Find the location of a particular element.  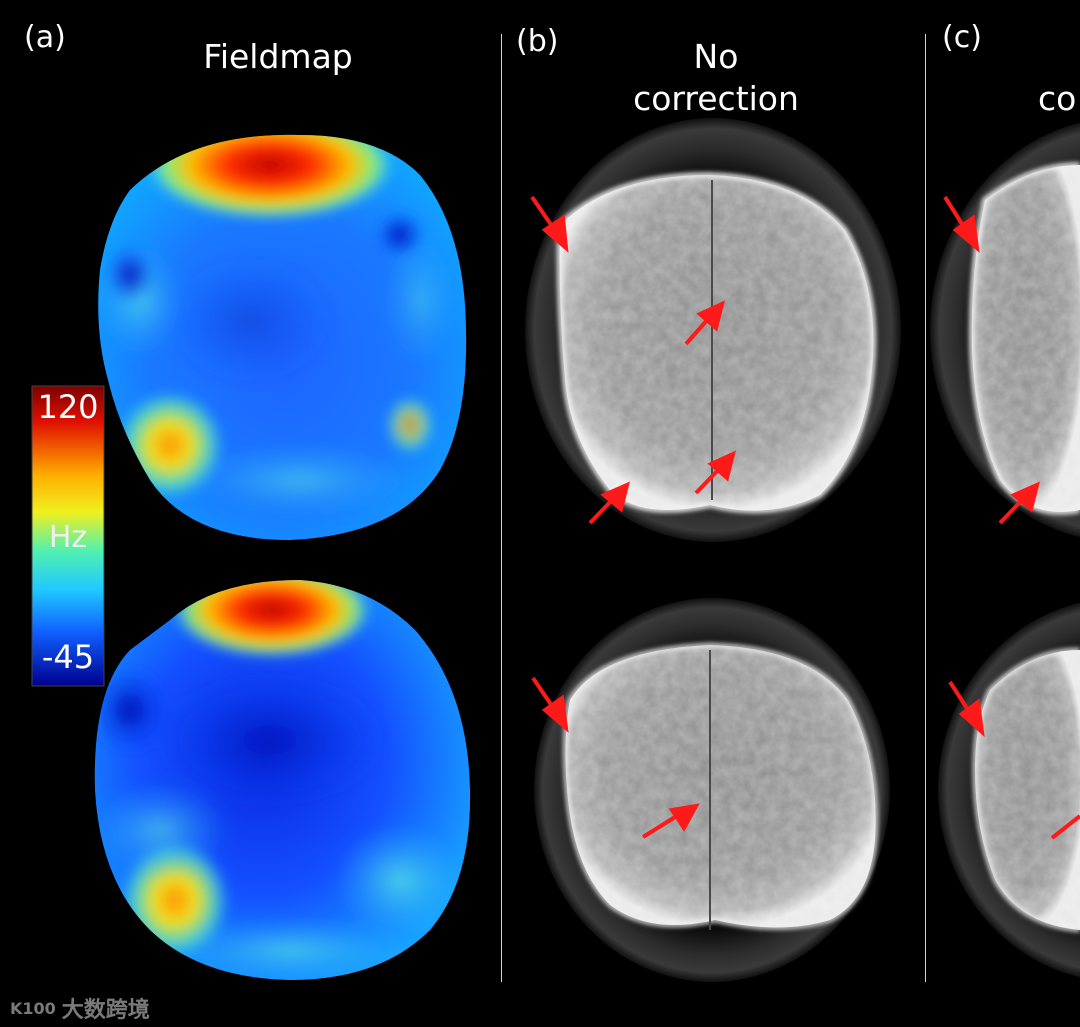

colorbar-unit-label: Hz is located at coordinates (68, 537).